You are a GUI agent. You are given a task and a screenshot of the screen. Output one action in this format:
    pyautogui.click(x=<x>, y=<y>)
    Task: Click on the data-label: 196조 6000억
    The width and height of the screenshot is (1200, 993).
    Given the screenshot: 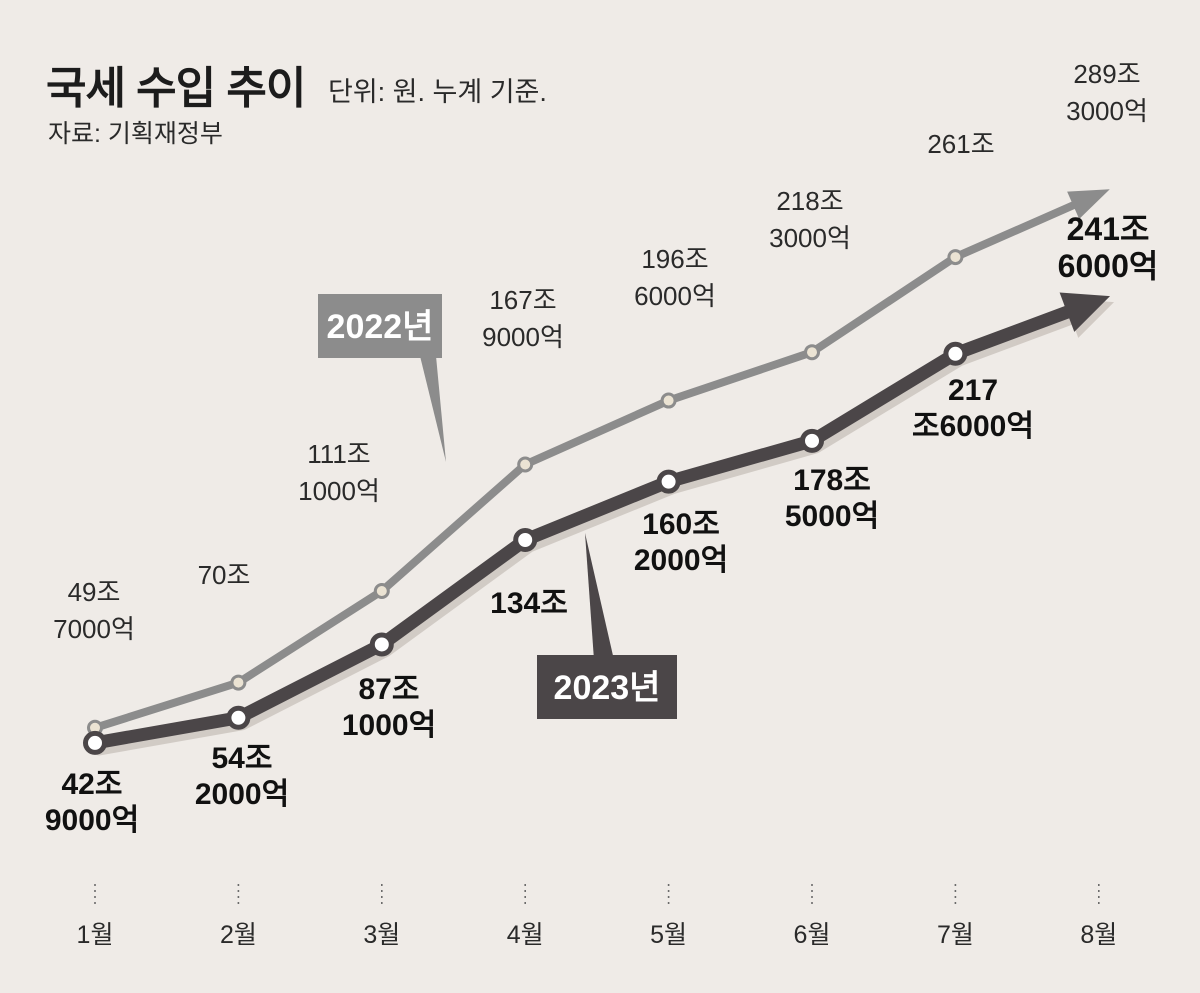 What is the action you would take?
    pyautogui.click(x=675, y=277)
    